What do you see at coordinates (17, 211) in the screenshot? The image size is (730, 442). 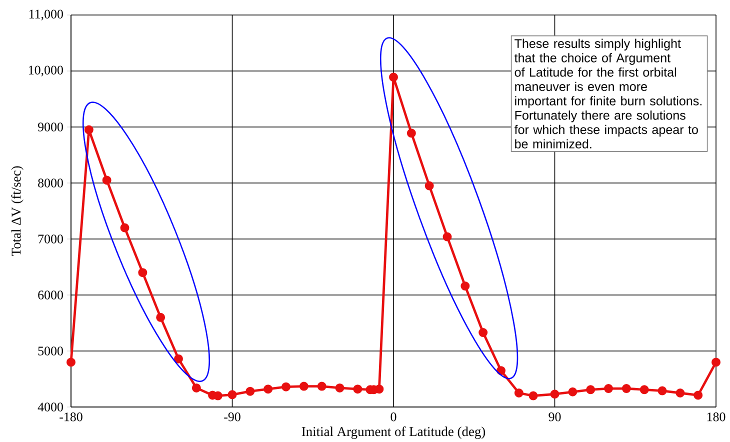 I see `y-axis-title: Total ΔV (ft/sec)` at bounding box center [17, 211].